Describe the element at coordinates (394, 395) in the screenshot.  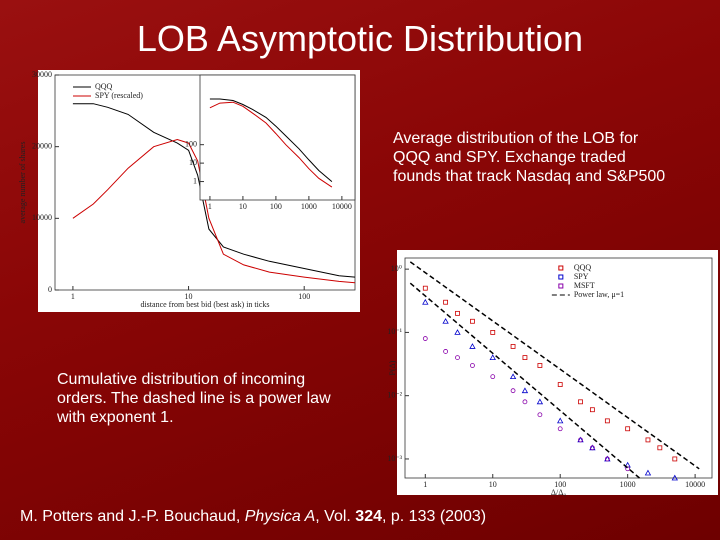
I see `y-tick-label: 10⁻²` at that location.